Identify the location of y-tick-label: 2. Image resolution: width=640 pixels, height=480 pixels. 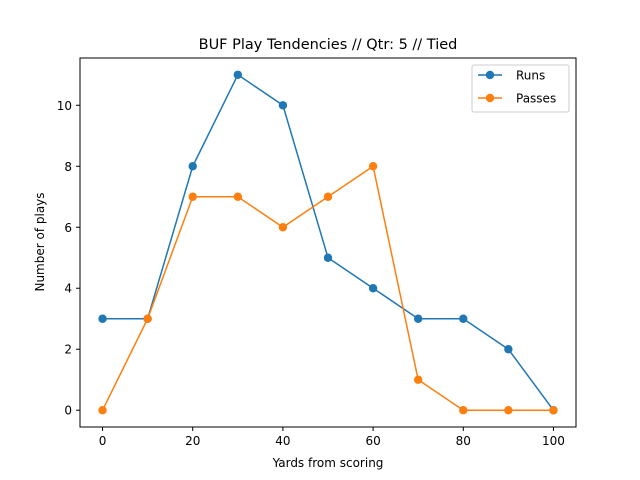
(68, 350).